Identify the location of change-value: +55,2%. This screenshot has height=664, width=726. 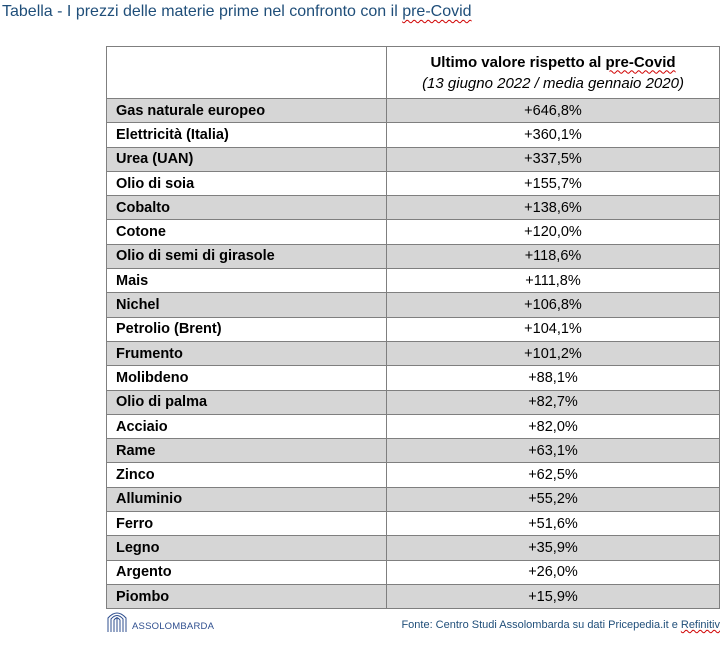
(553, 499).